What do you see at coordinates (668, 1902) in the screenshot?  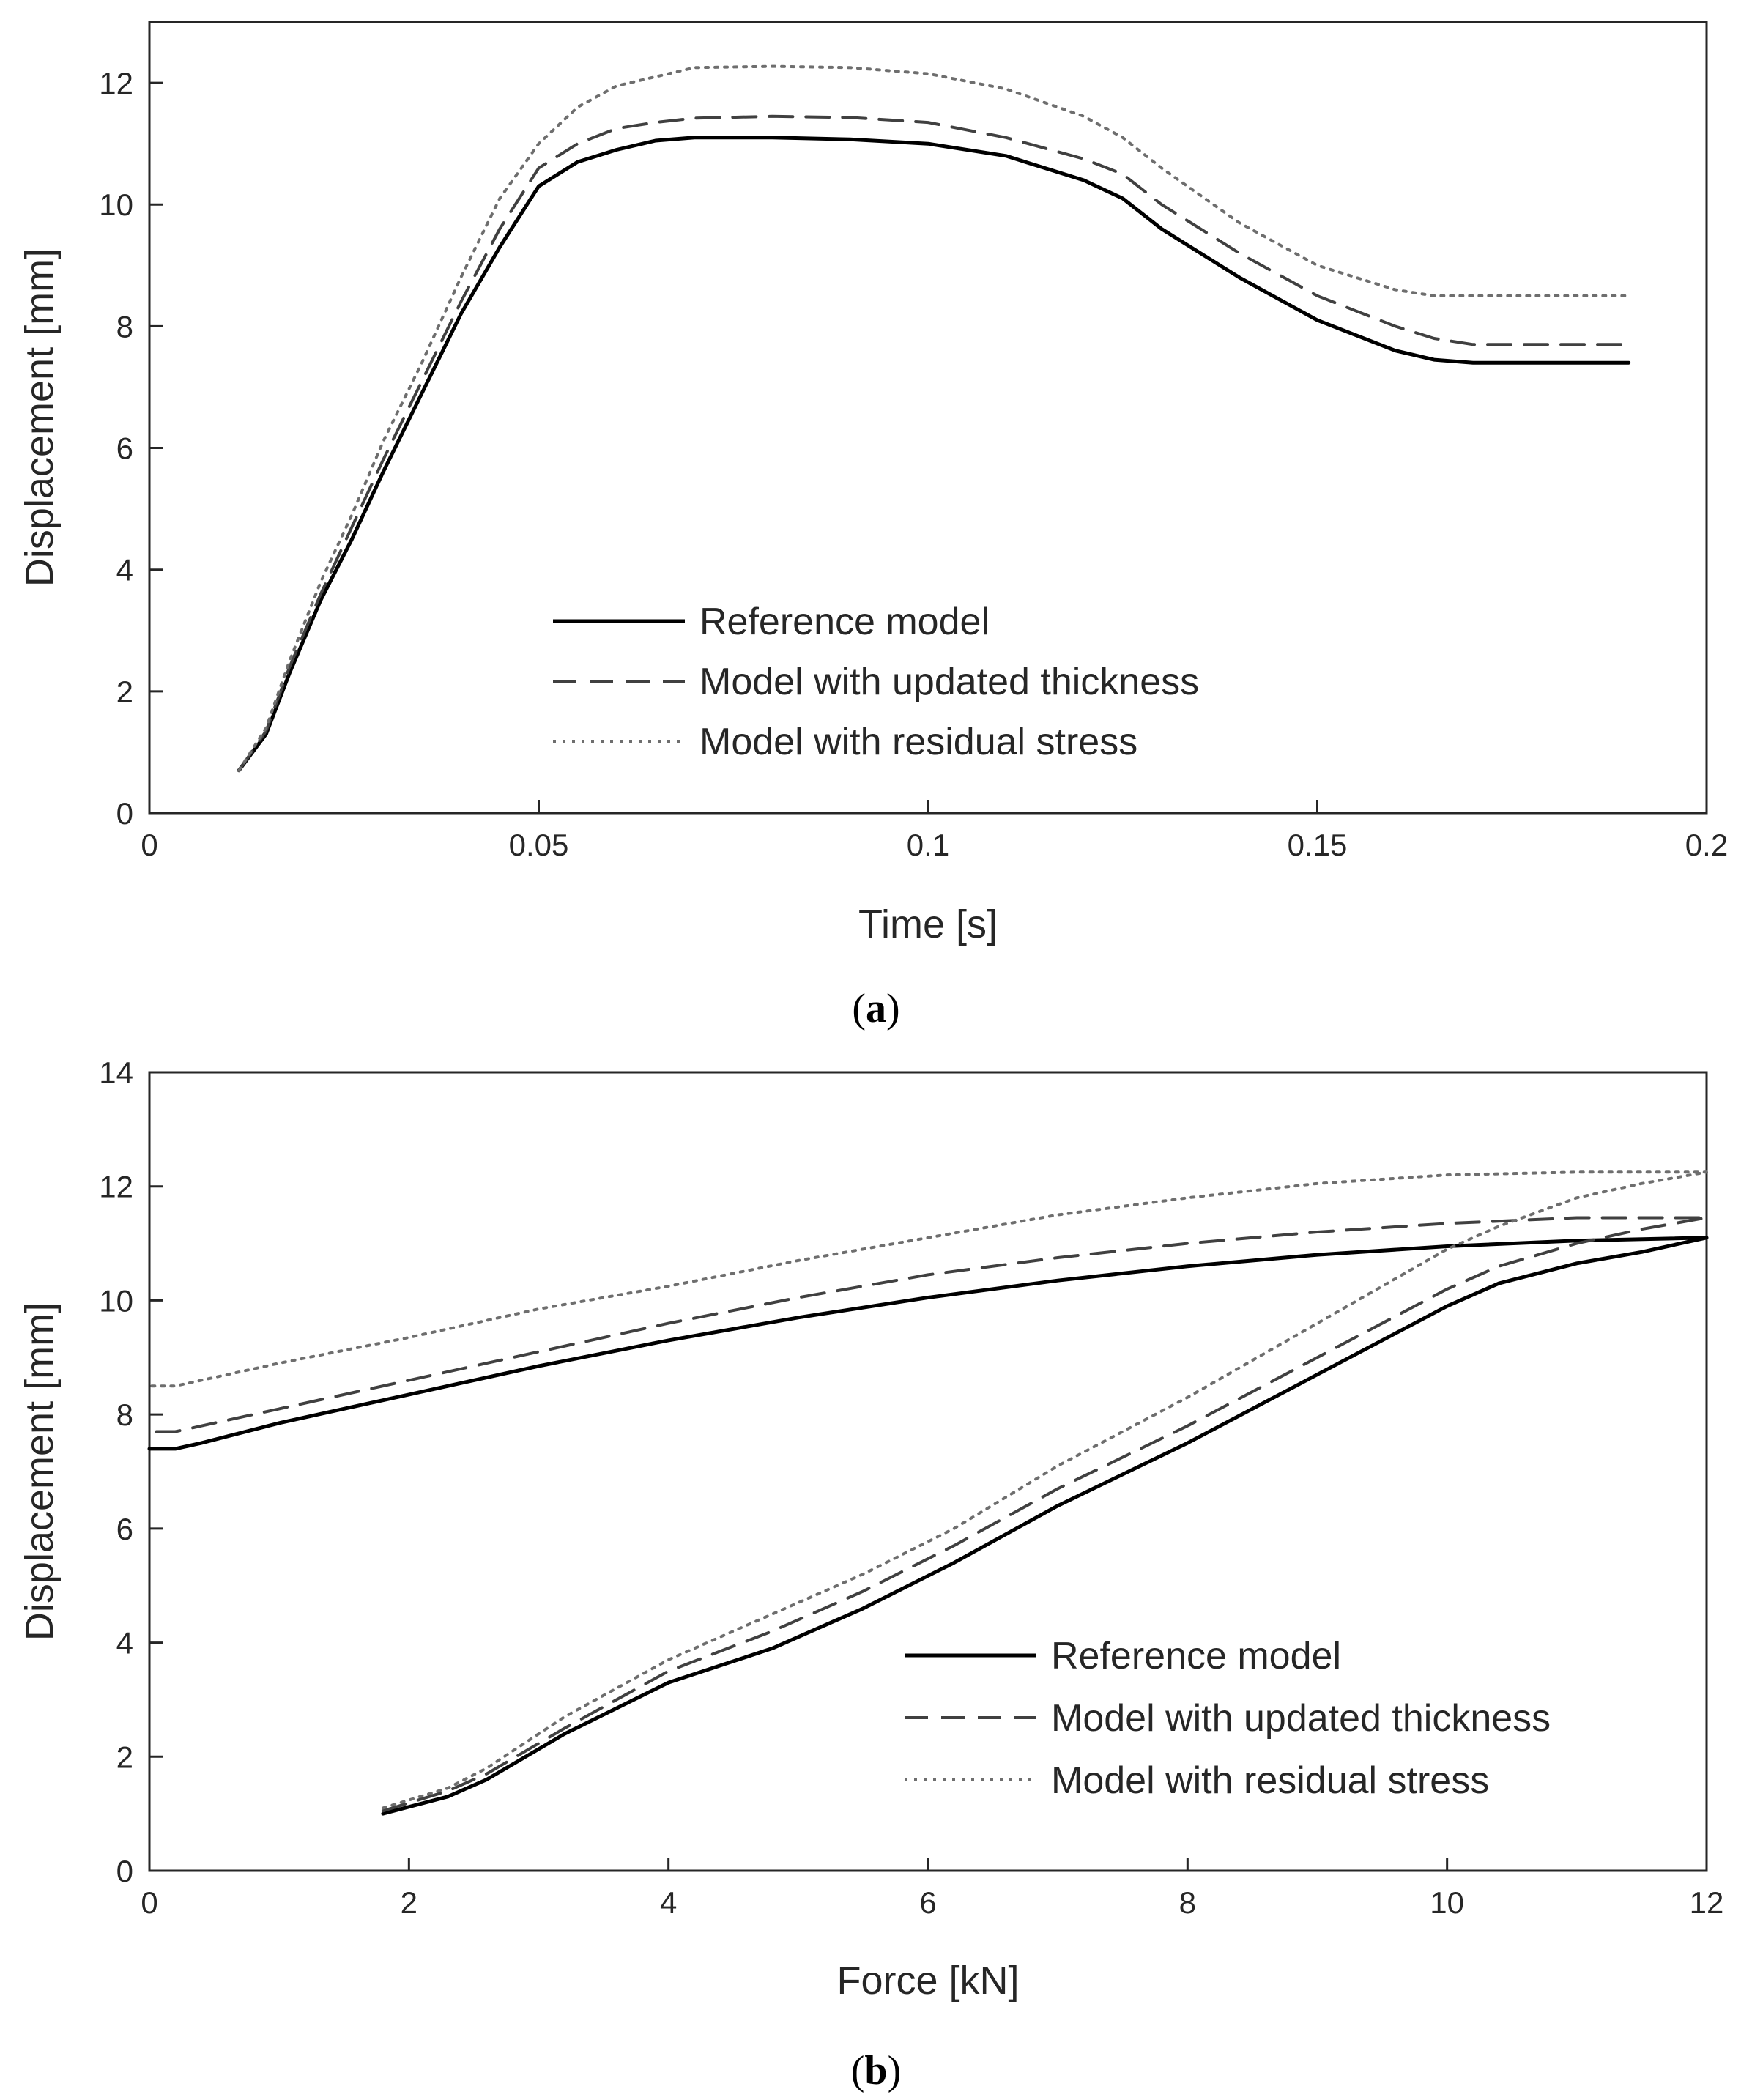 I see `chart-b-x-tick-label: 4` at bounding box center [668, 1902].